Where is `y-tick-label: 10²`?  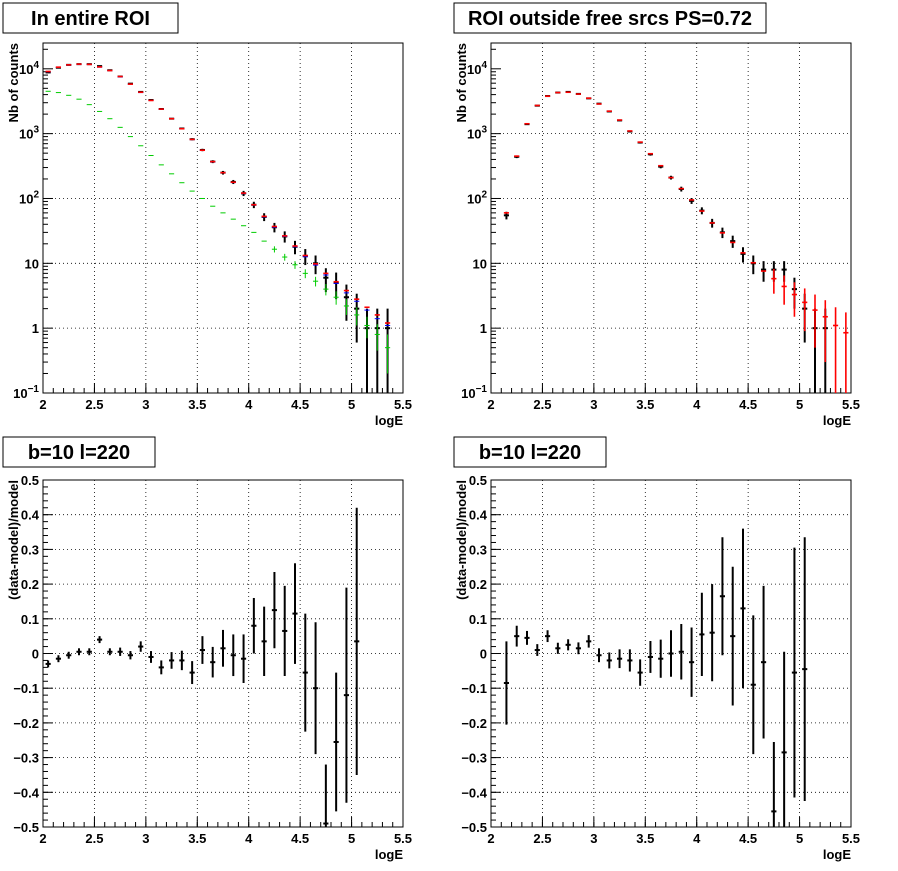 y-tick-label: 10² is located at coordinates (29, 197).